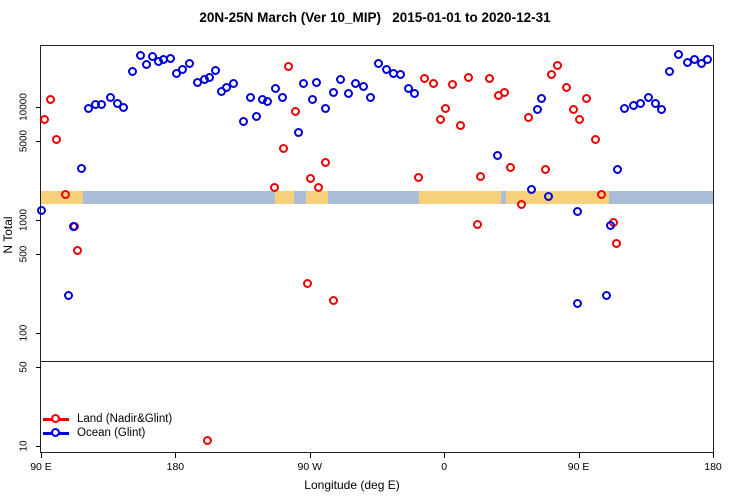 This screenshot has height=500, width=750. Describe the element at coordinates (111, 433) in the screenshot. I see `legend-label-ocean: Ocean (Glint)` at that location.